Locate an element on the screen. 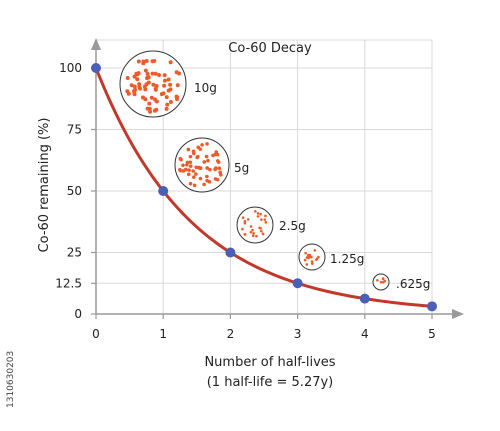 The image size is (500, 431). sample-2: 2.5g is located at coordinates (271, 225).